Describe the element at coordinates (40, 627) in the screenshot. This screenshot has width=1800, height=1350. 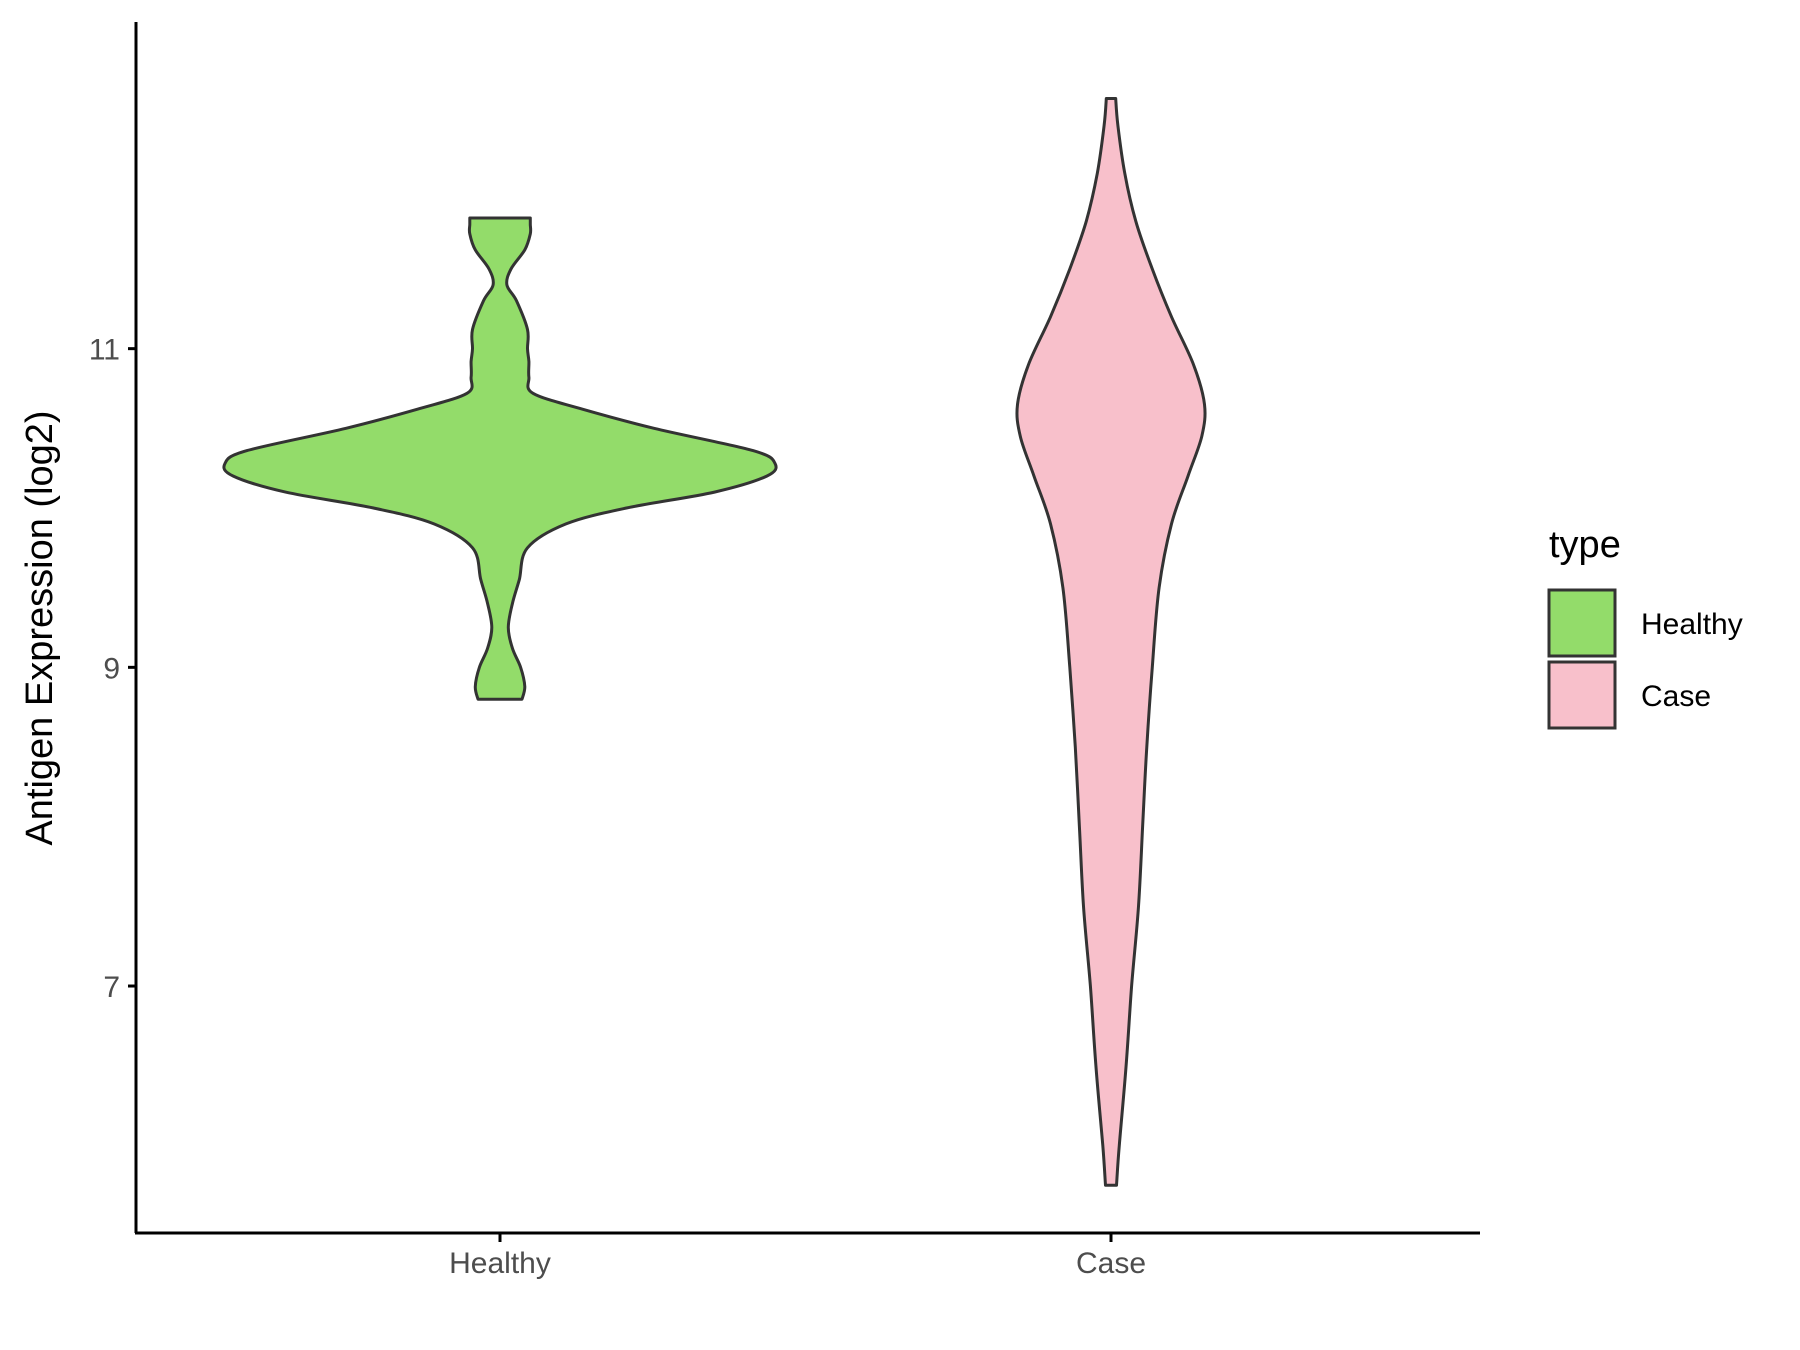
I see `y-axis-title: Antigen Expression (log2)` at that location.